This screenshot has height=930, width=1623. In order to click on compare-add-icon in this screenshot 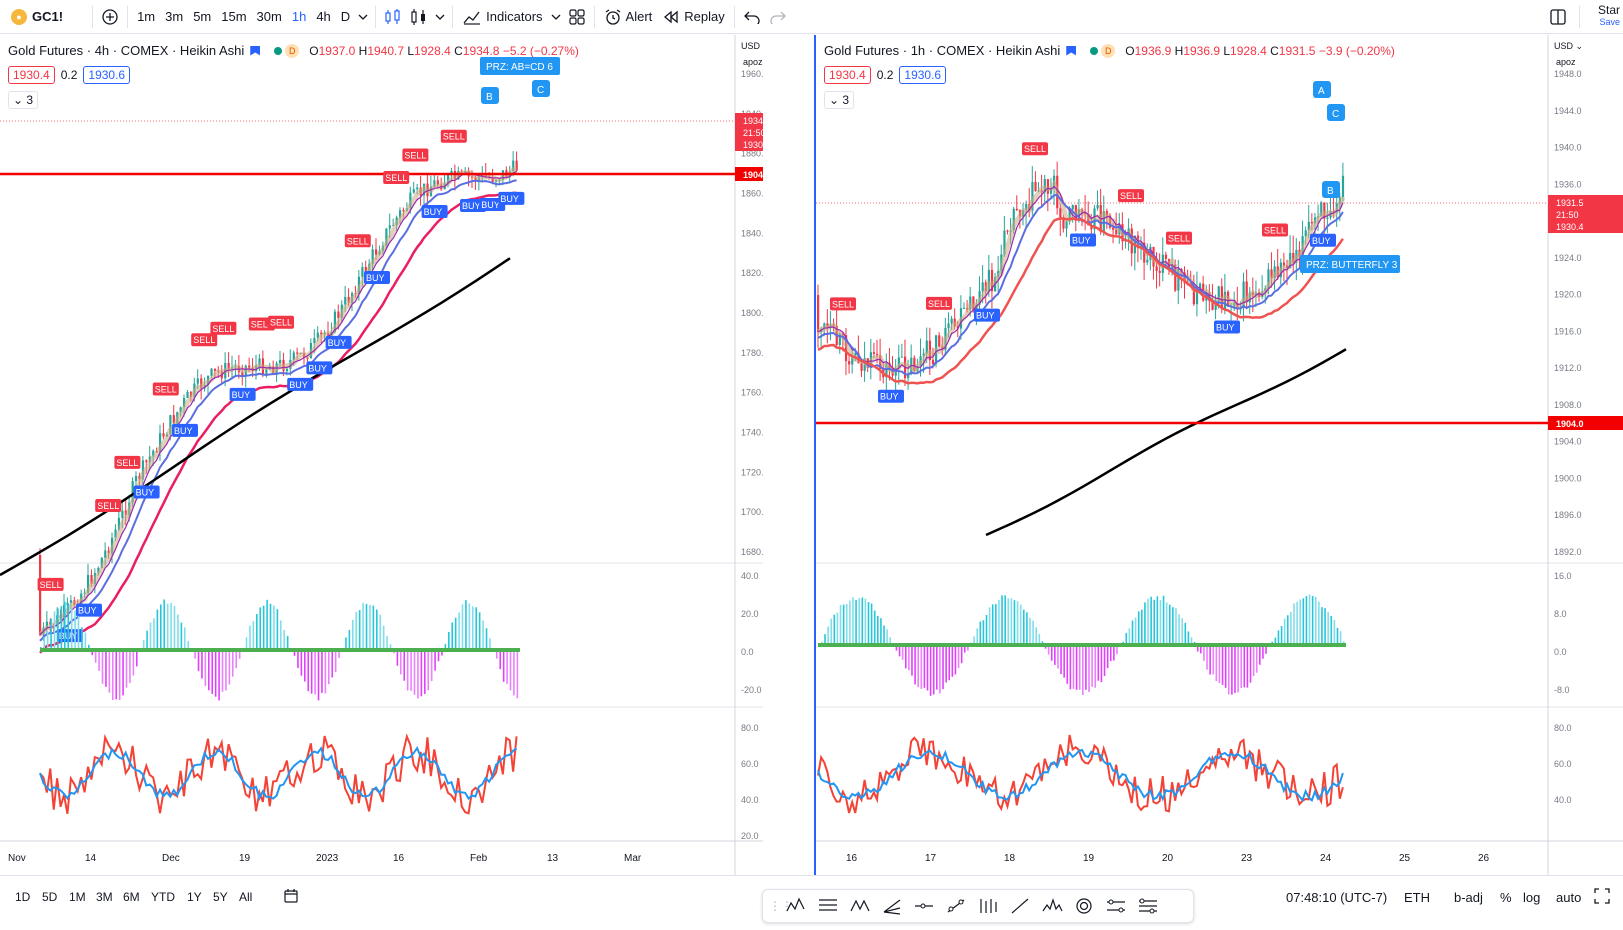, I will do `click(110, 17)`.